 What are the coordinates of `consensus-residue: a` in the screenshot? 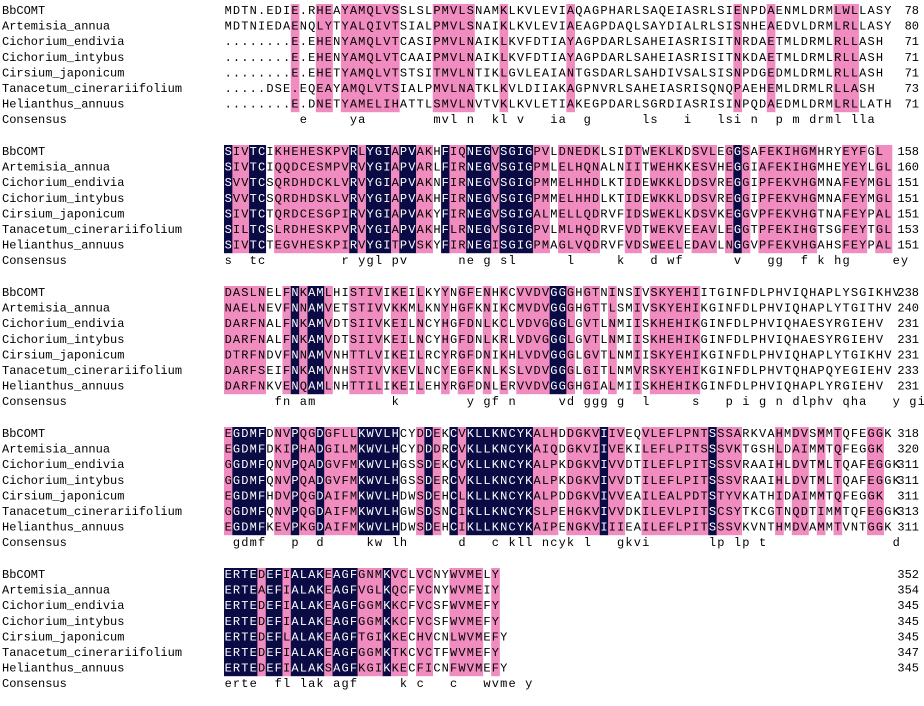 It's located at (871, 120).